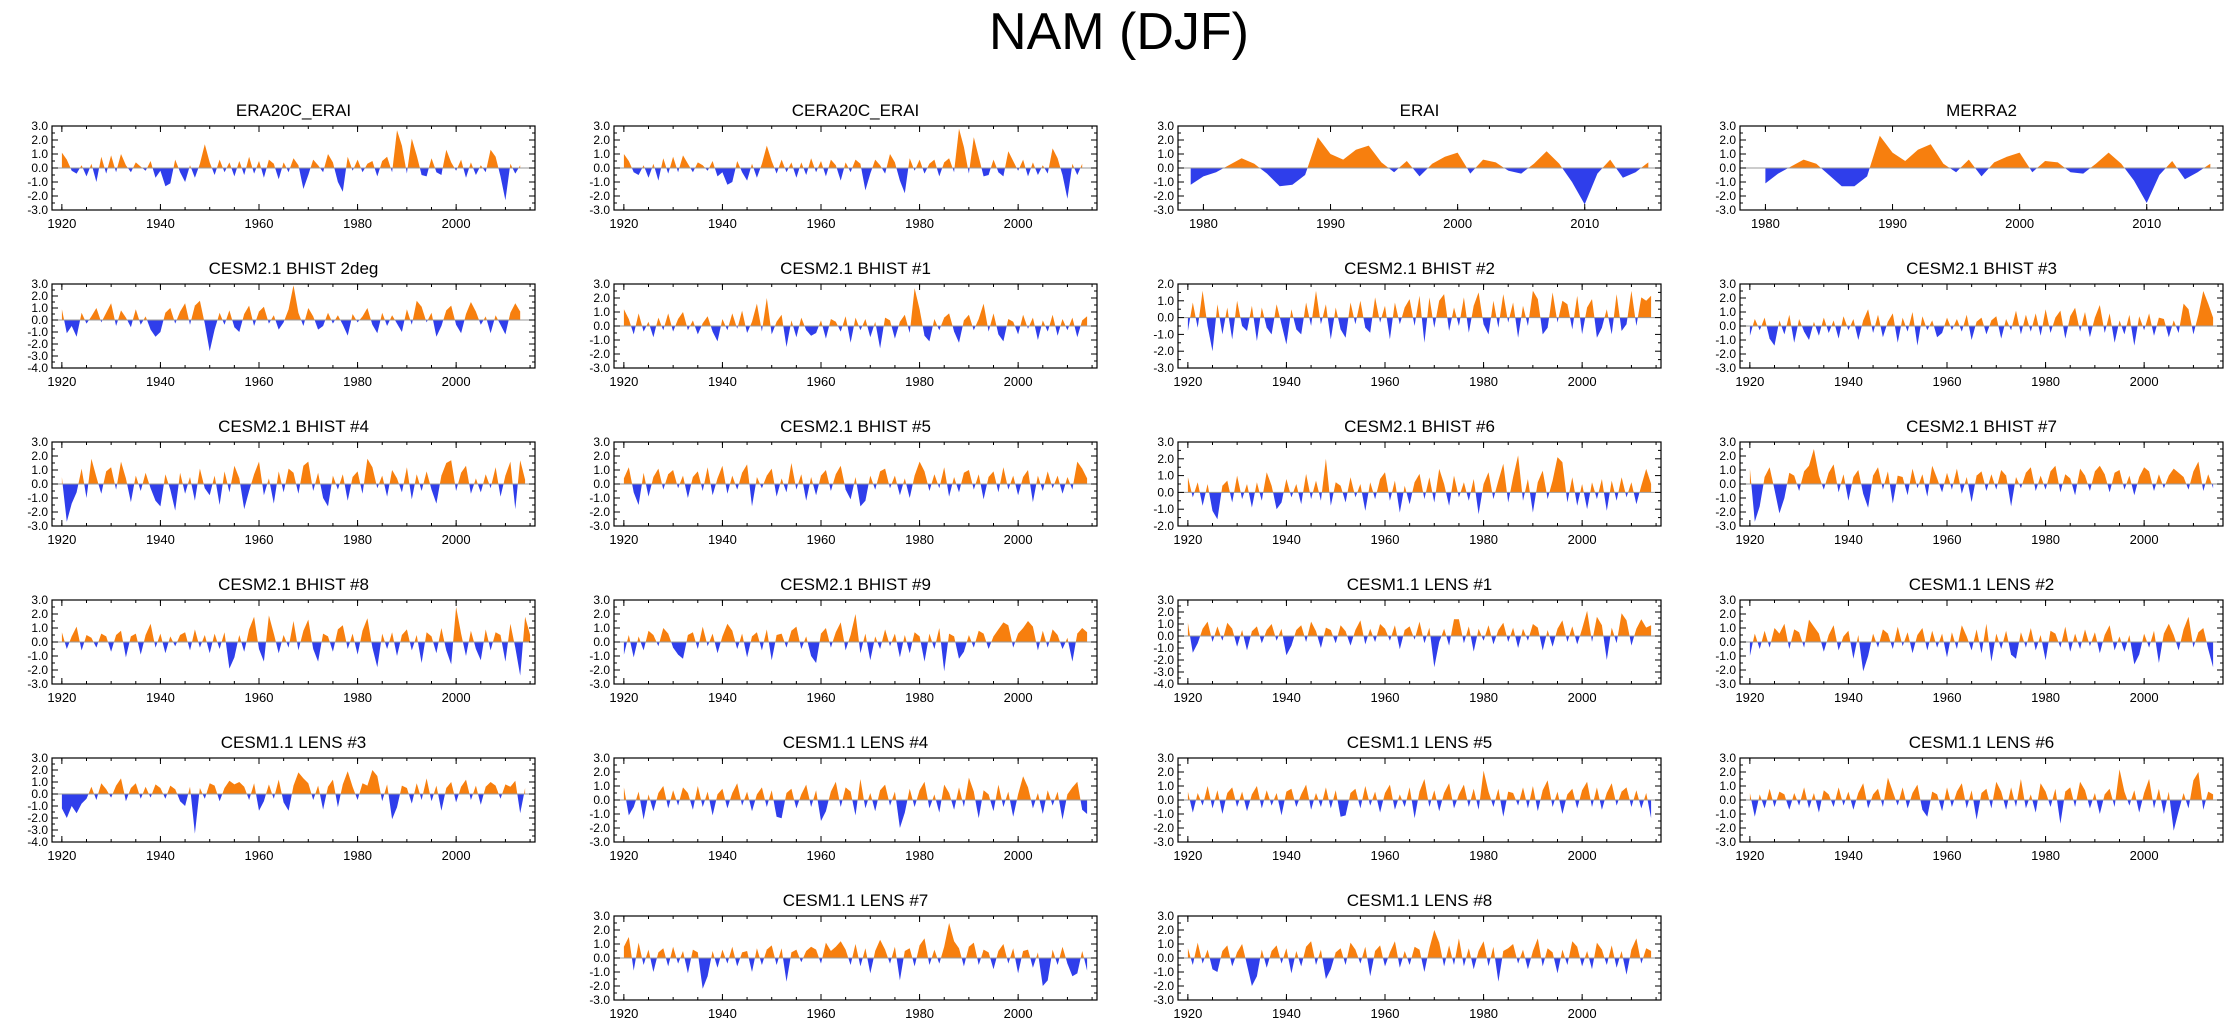  I want to click on y-tick-label: -2.0, so click(599, 196).